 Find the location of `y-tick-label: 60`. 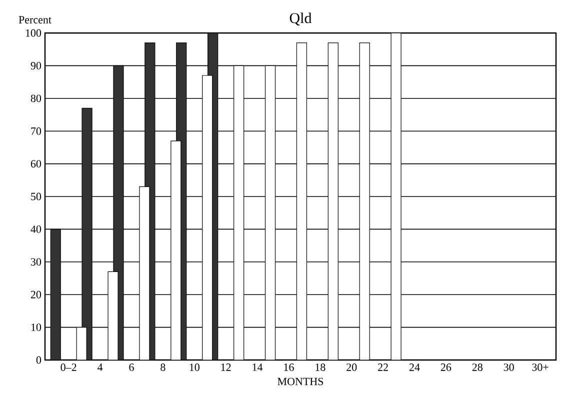

y-tick-label: 60 is located at coordinates (36, 164).